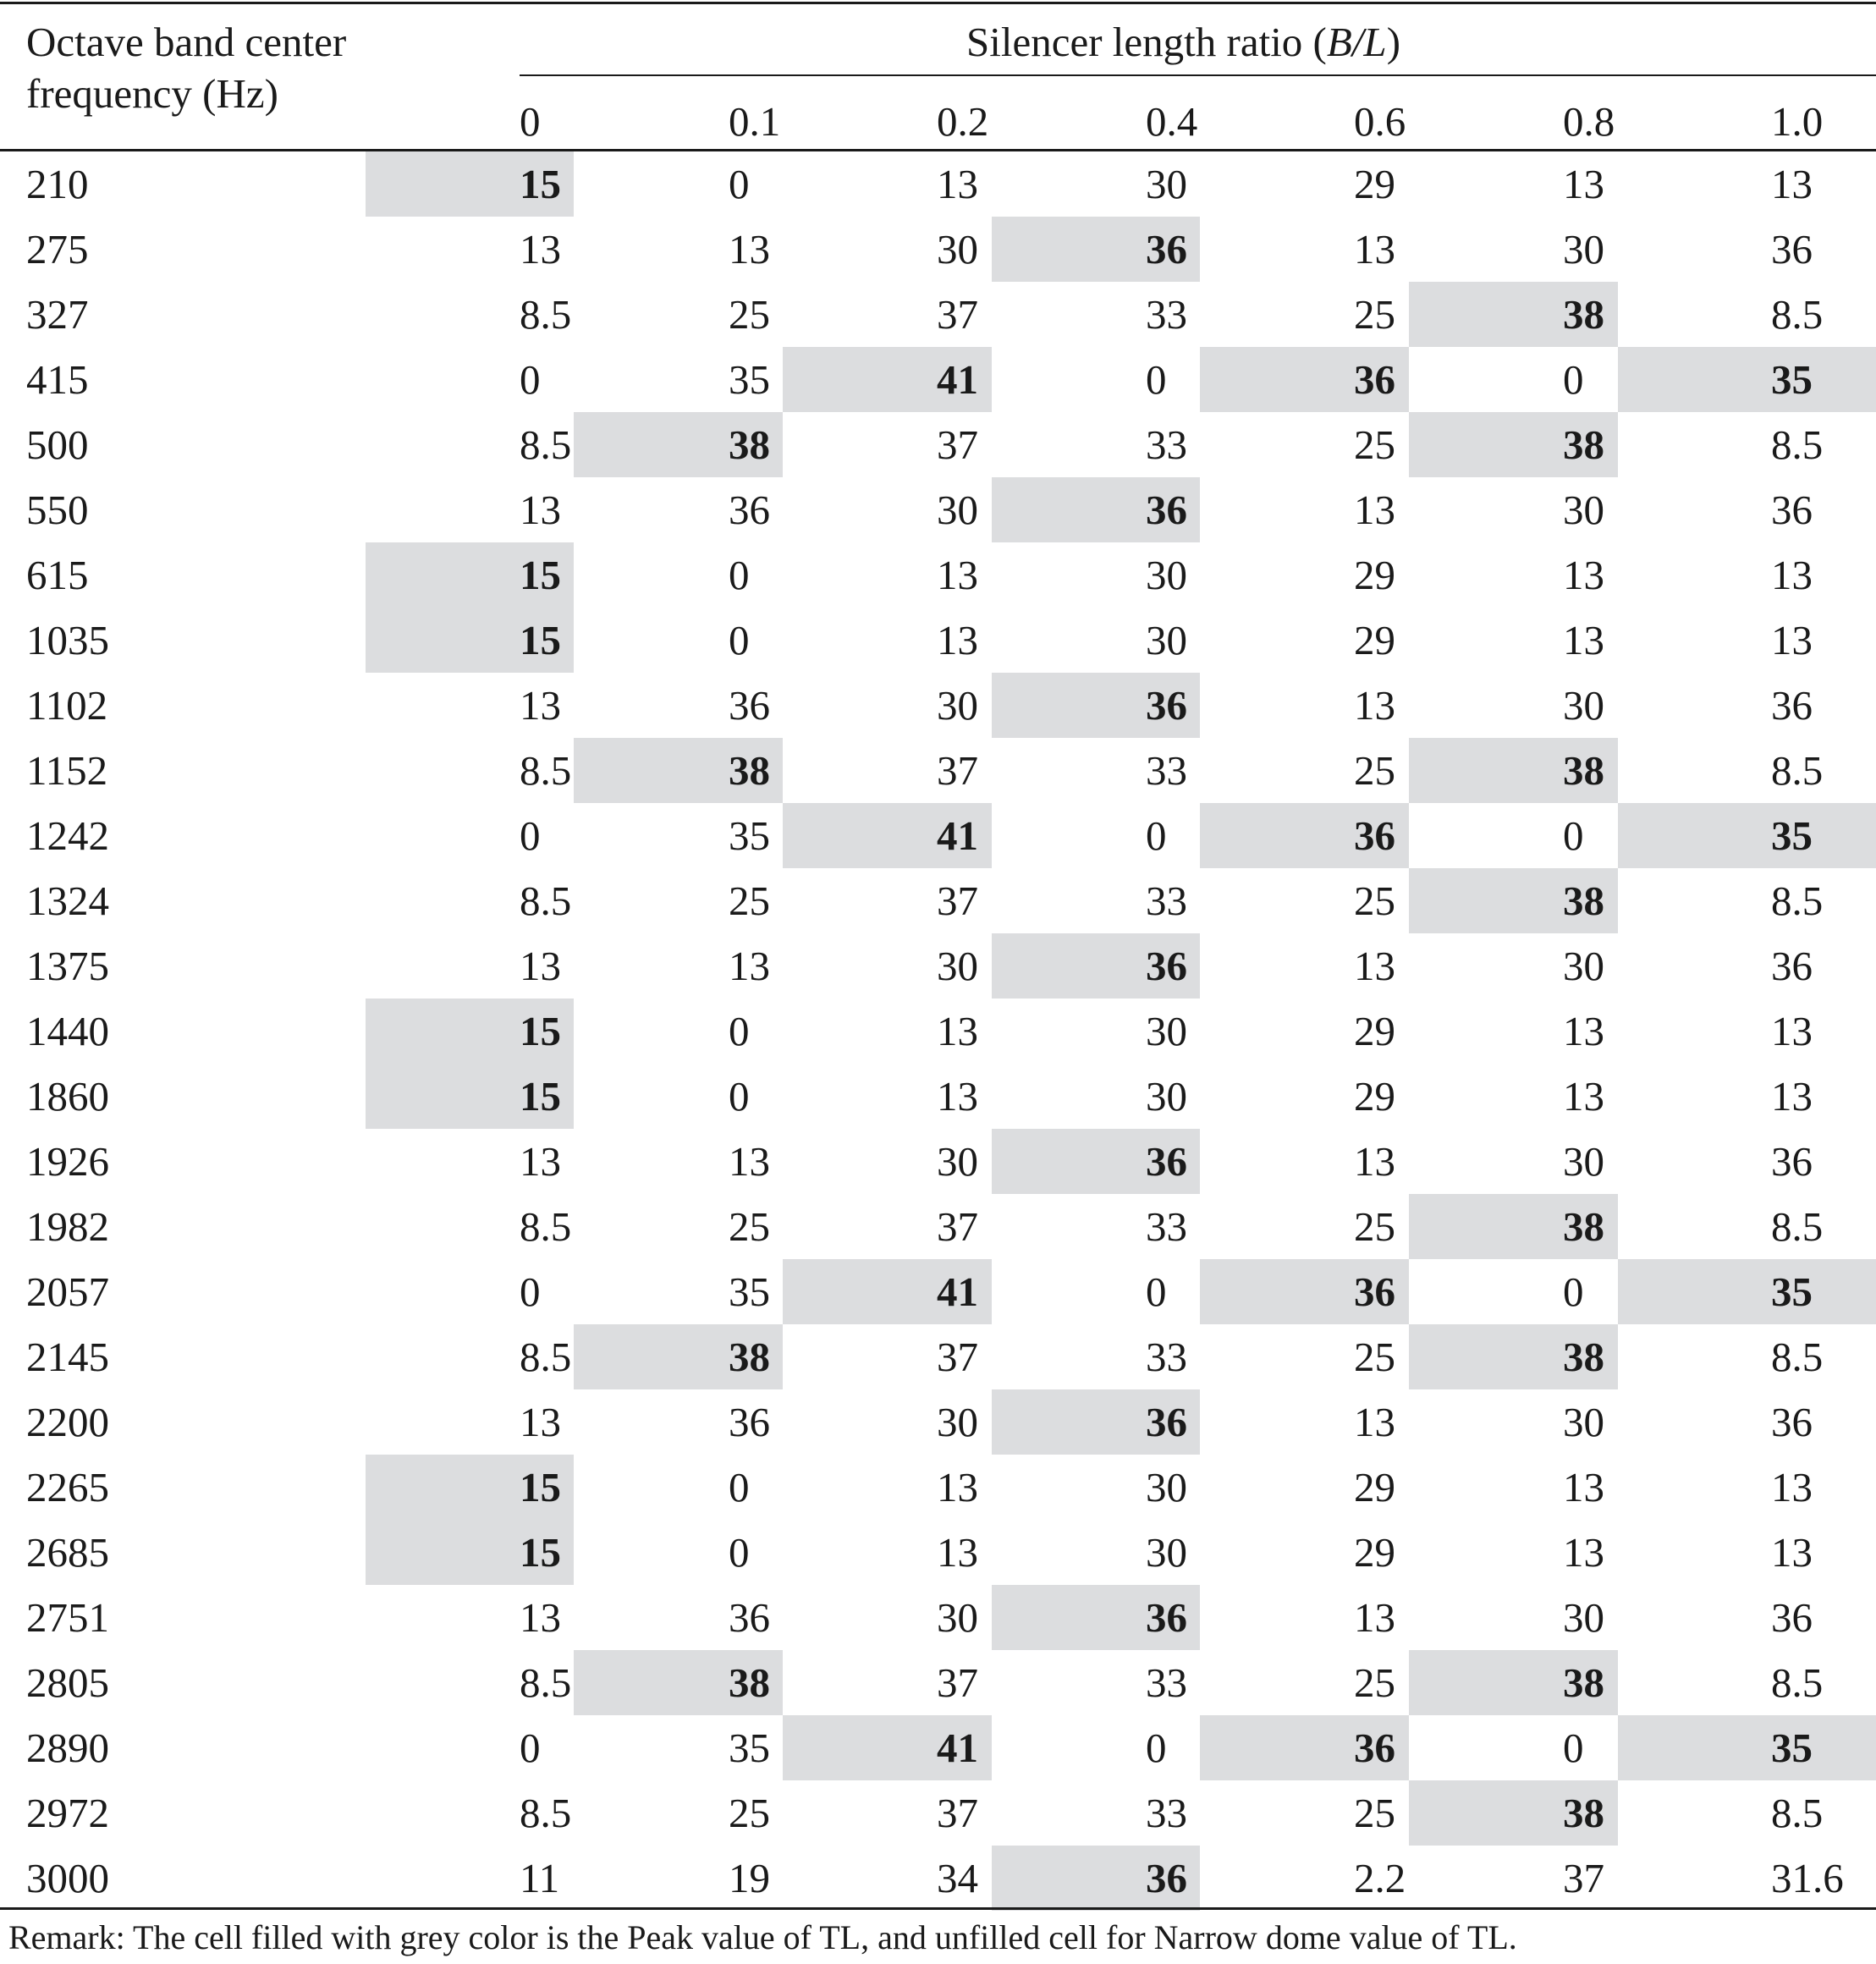  Describe the element at coordinates (1380, 1878) in the screenshot. I see `value-cell: 2.2` at that location.